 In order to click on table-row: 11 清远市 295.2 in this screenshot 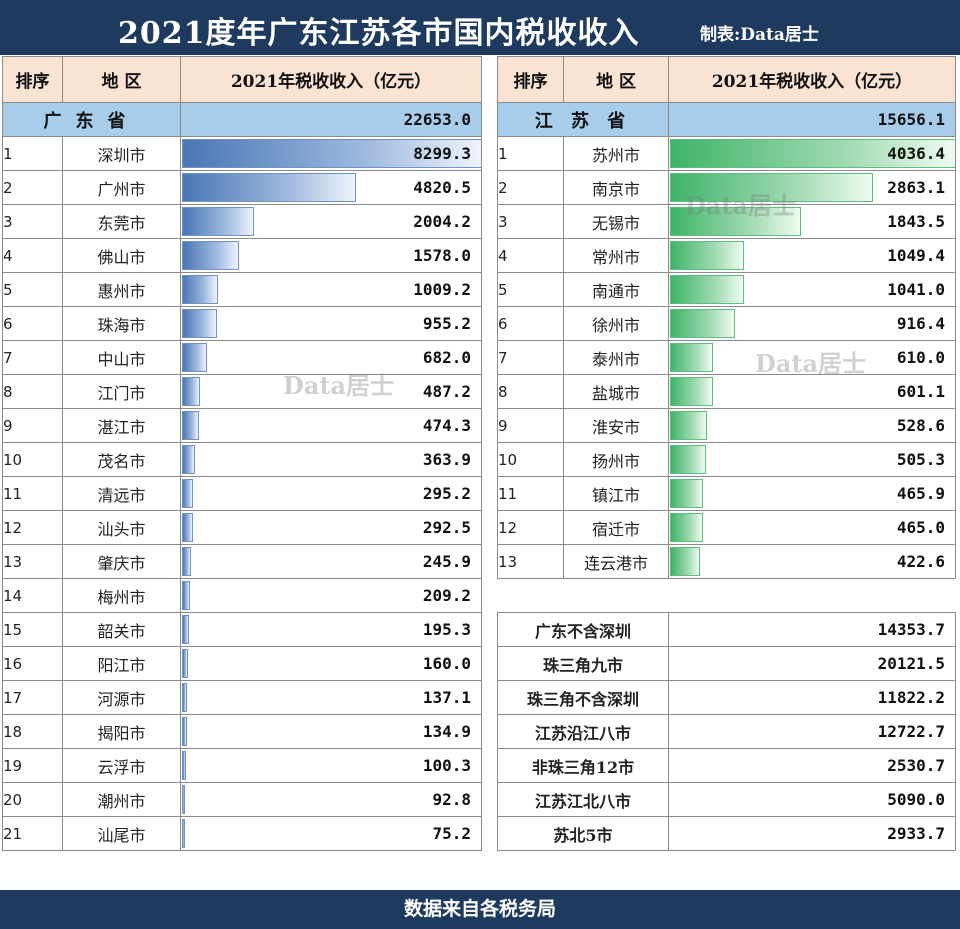, I will do `click(242, 493)`.